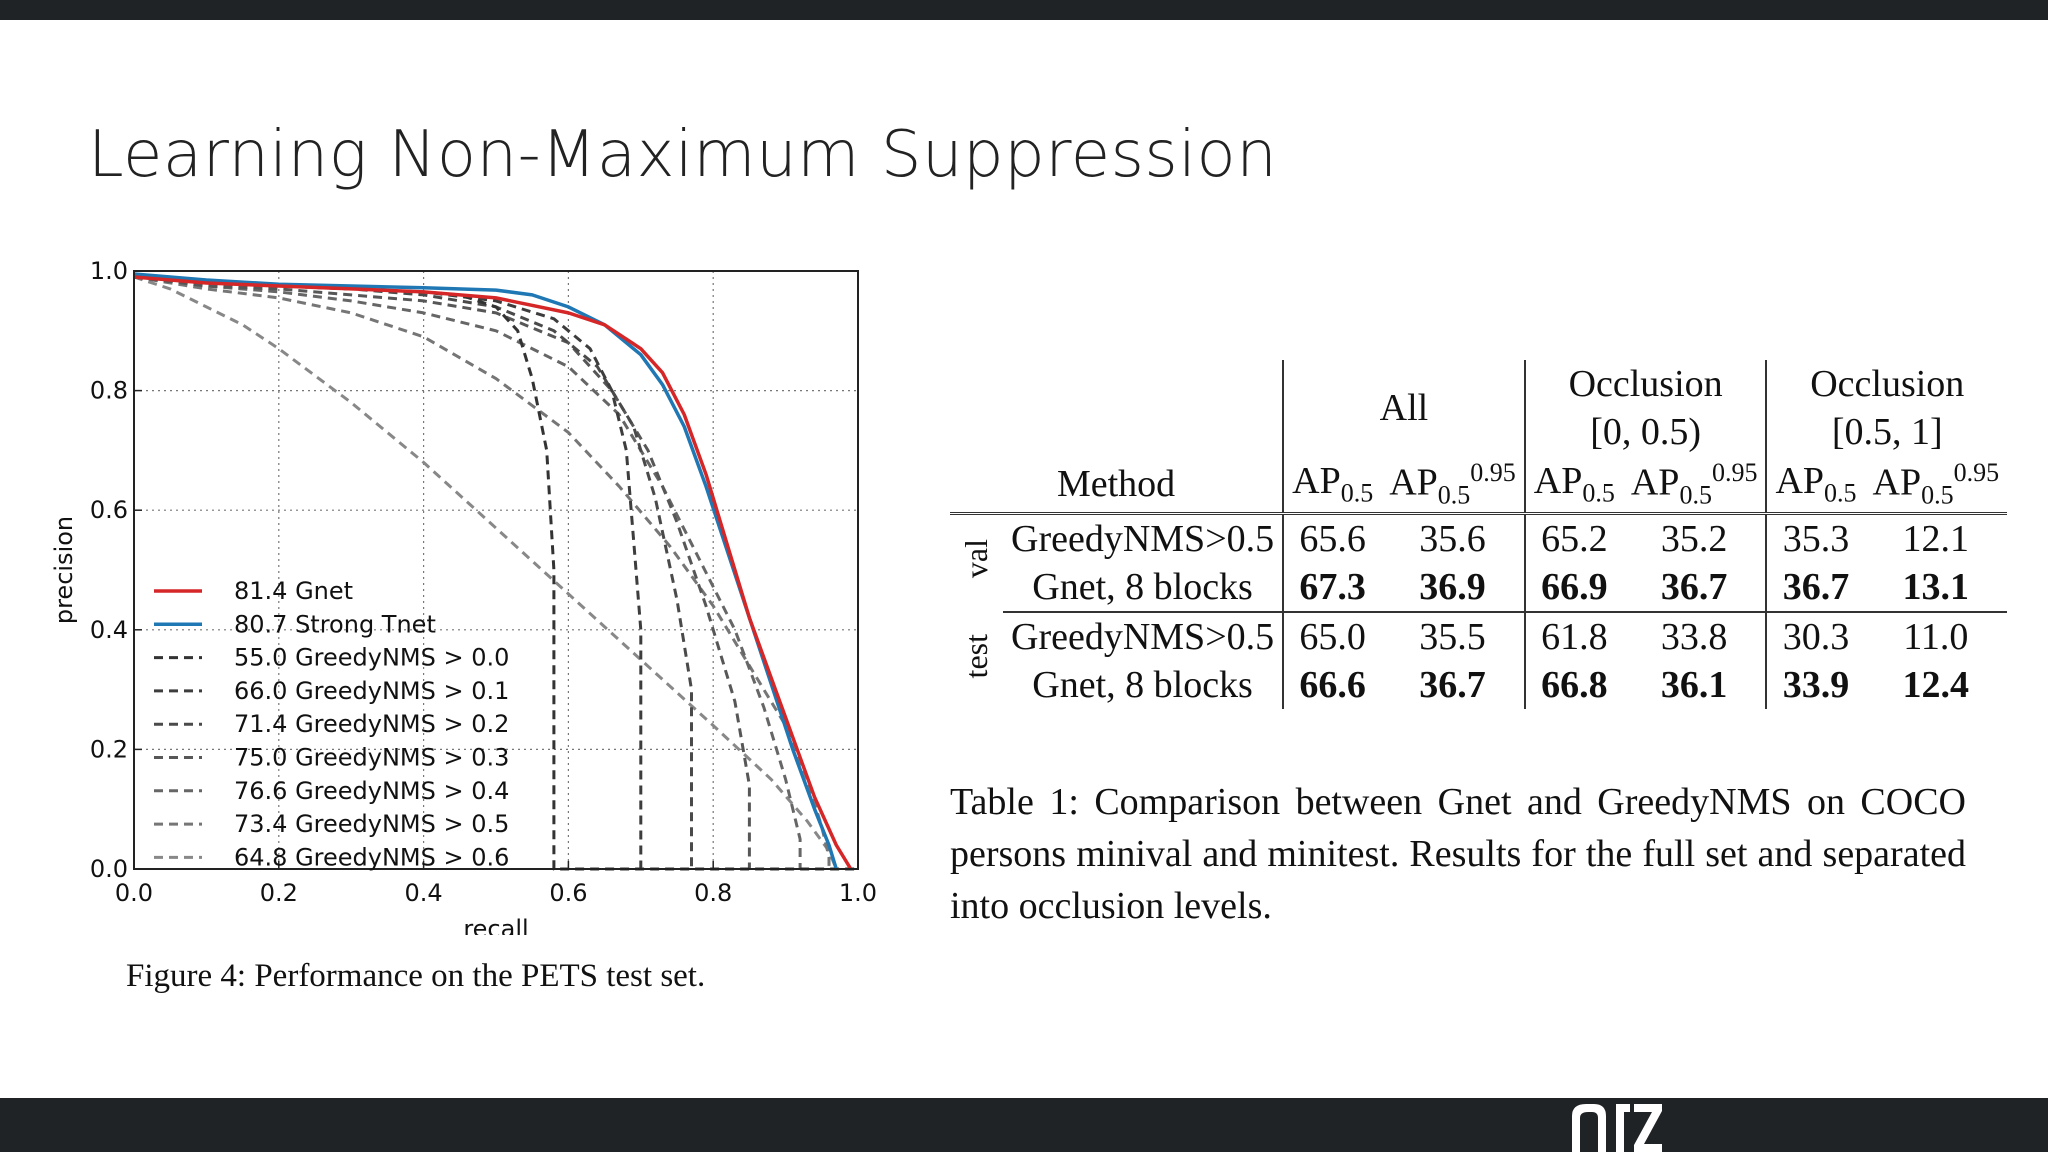  Describe the element at coordinates (109, 510) in the screenshot. I see `y-tick-label: 0.6` at that location.